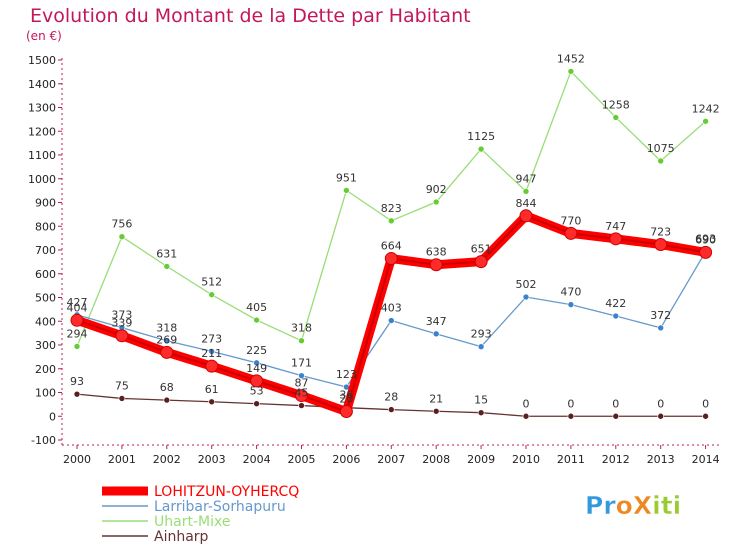  I want to click on data-label: 1242, so click(706, 108).